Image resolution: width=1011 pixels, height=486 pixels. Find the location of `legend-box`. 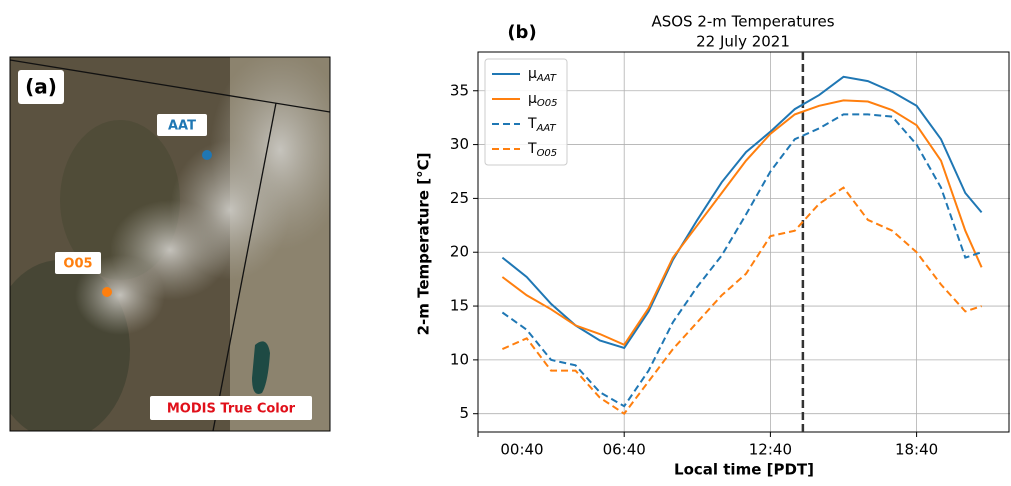

legend-box is located at coordinates (526, 112).